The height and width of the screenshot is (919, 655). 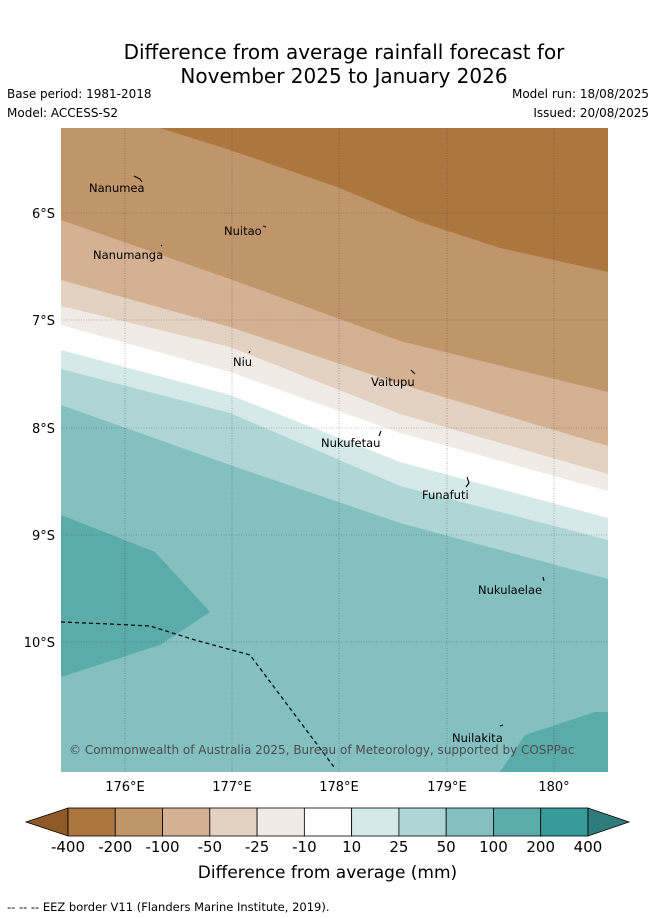 I want to click on band-100-200-west, so click(x=135, y=596).